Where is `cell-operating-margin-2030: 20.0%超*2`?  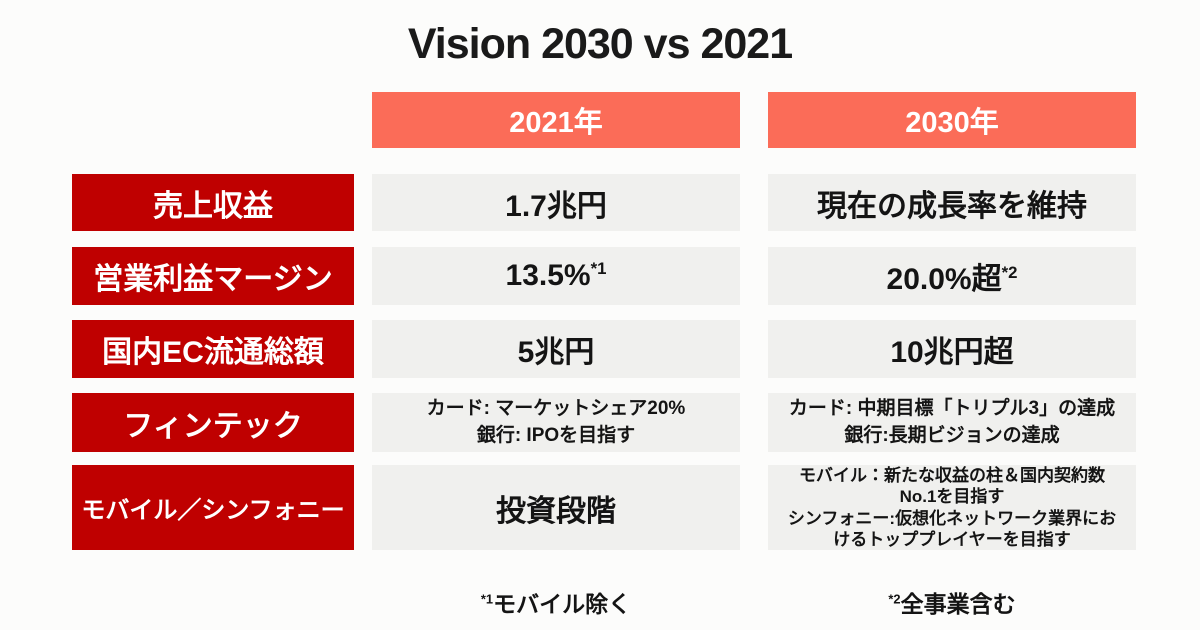 cell-operating-margin-2030: 20.0%超*2 is located at coordinates (952, 276).